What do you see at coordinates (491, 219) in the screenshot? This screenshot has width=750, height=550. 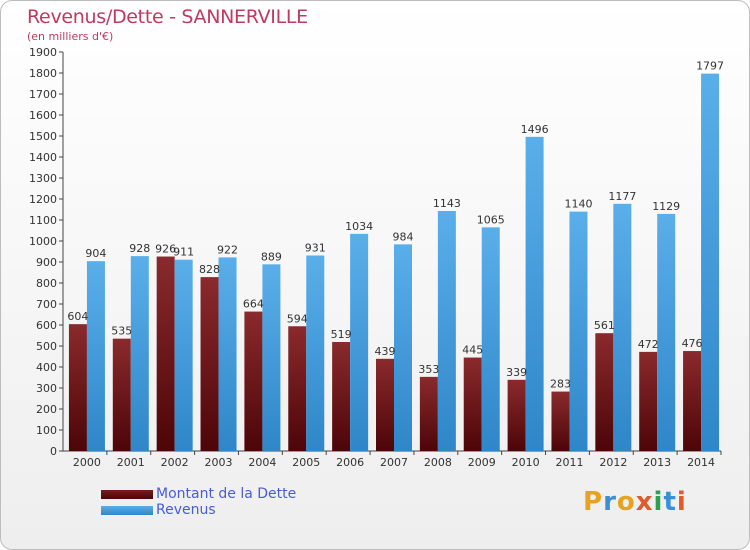 I see `data-label-revenus: 1065` at bounding box center [491, 219].